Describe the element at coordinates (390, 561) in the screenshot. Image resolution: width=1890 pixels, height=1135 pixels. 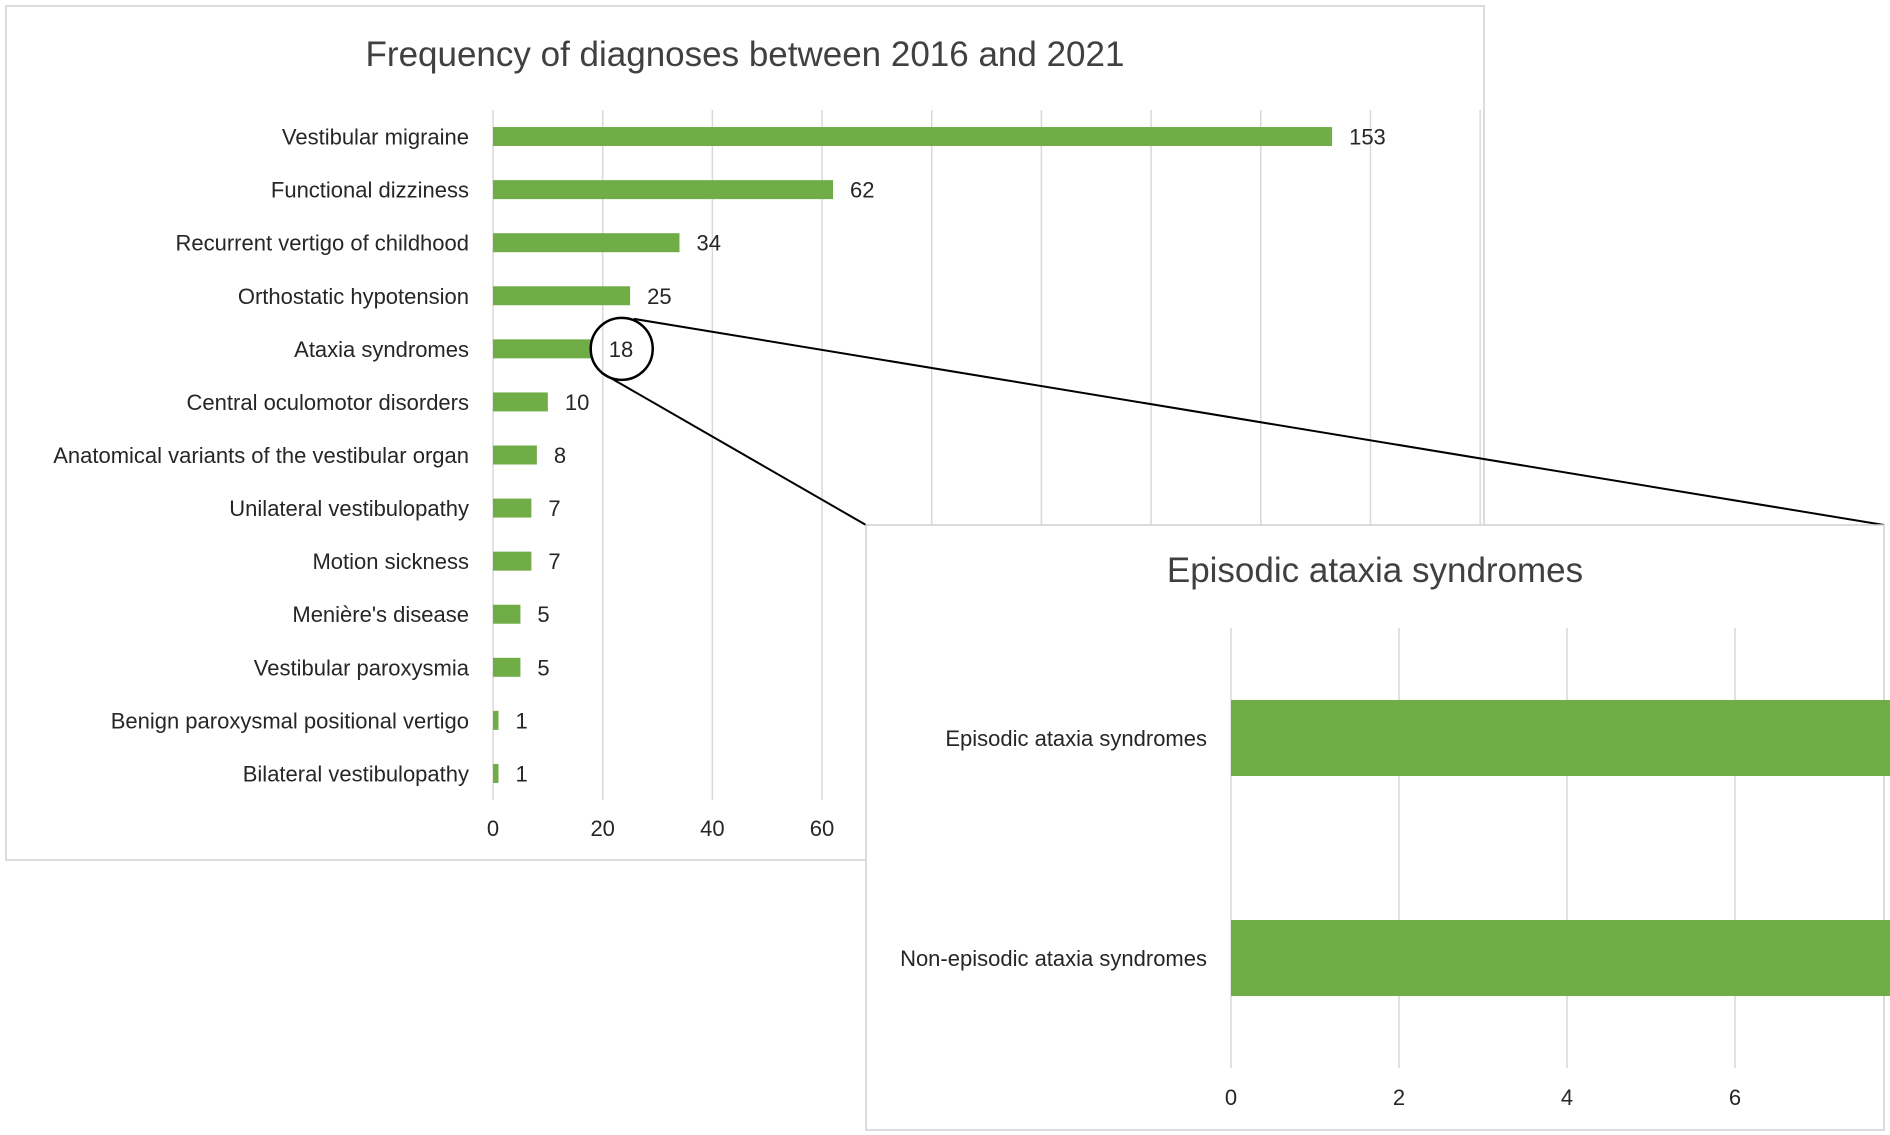
I see `main-category-label-motion-sickness: Motion sickness` at that location.